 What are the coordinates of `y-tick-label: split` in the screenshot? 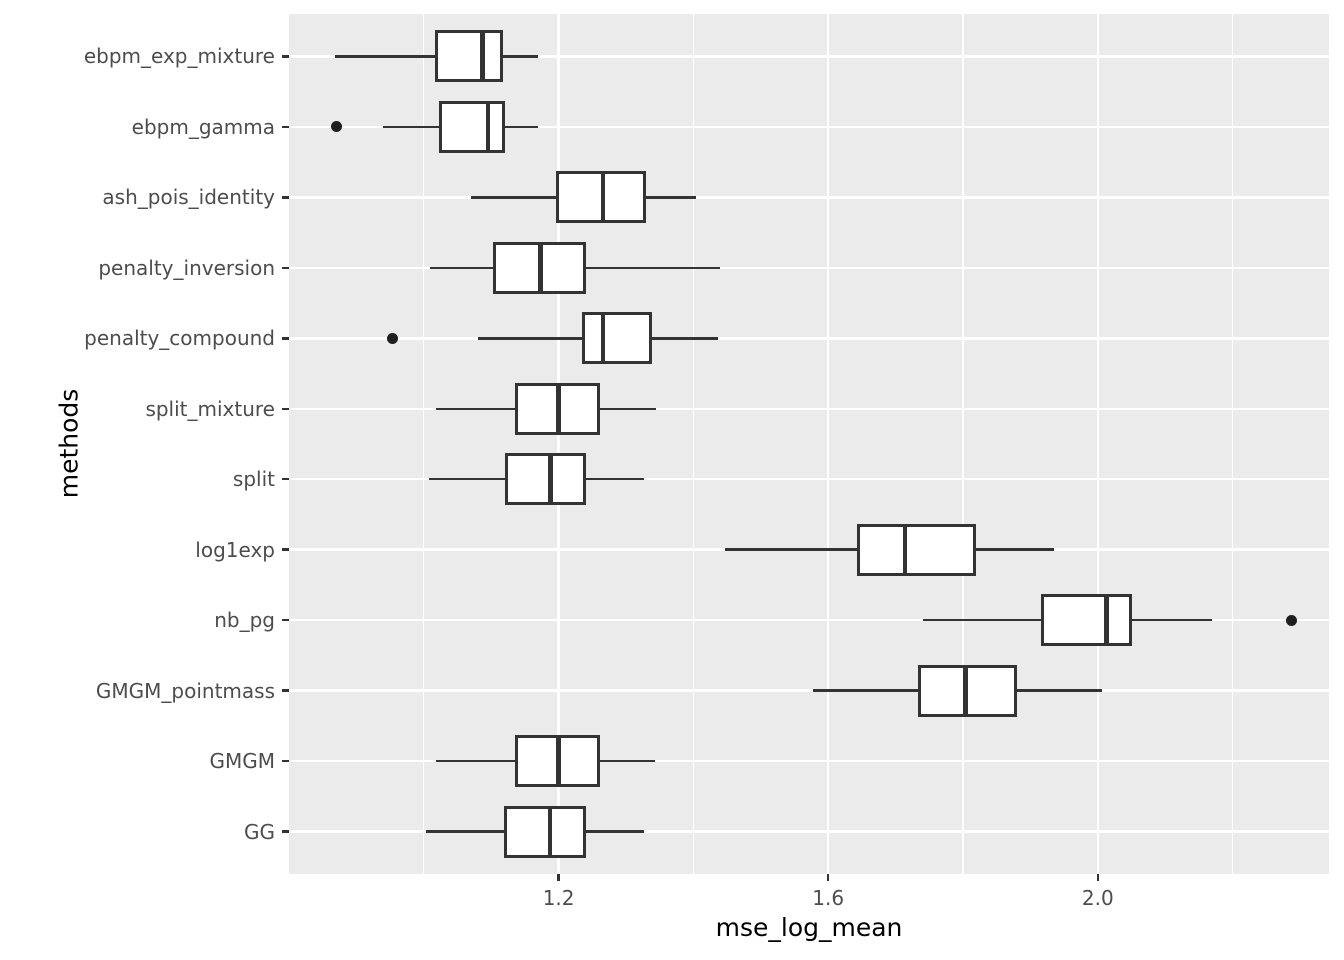 It's located at (253, 479).